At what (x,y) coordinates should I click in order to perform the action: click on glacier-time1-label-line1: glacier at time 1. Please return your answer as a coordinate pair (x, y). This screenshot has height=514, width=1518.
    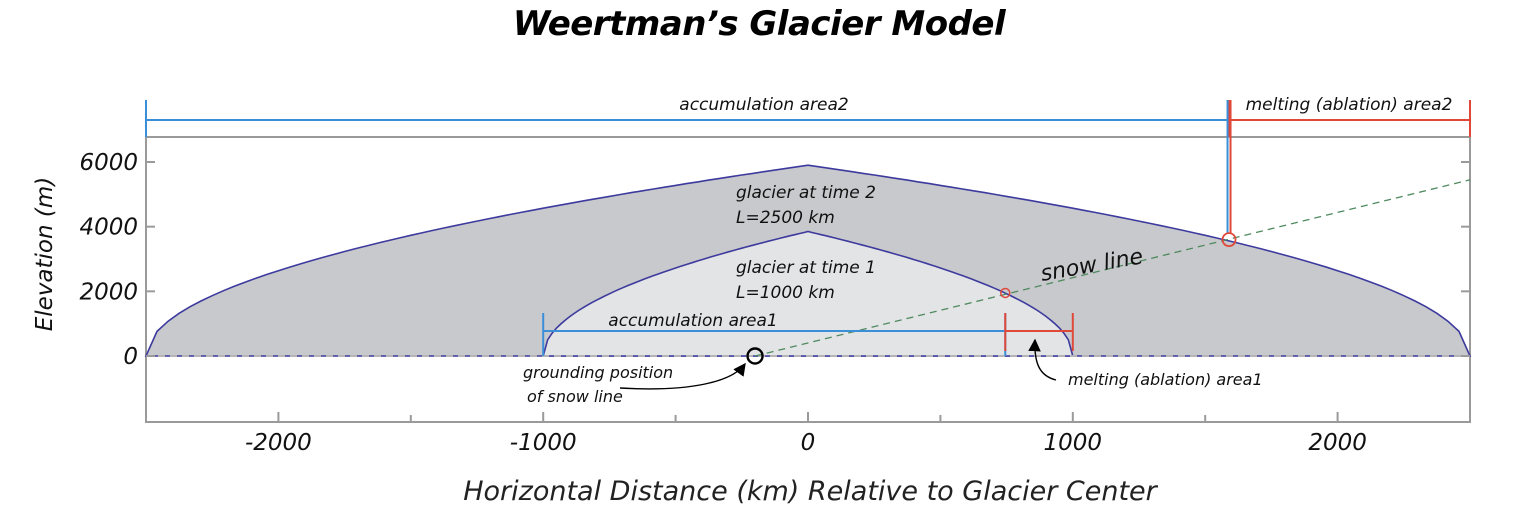
    Looking at the image, I should click on (806, 268).